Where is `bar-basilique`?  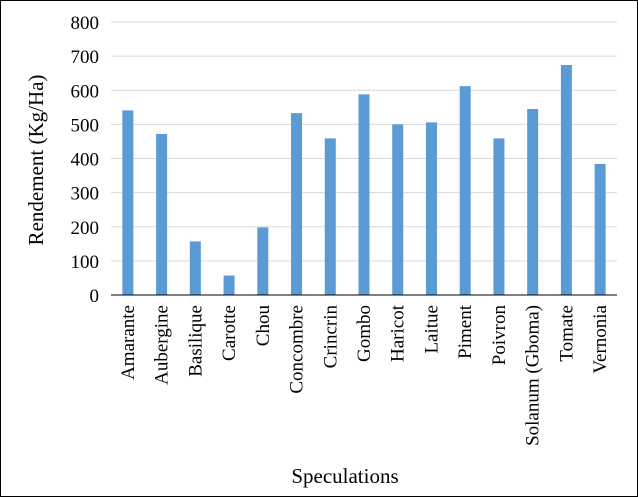
bar-basilique is located at coordinates (195, 268).